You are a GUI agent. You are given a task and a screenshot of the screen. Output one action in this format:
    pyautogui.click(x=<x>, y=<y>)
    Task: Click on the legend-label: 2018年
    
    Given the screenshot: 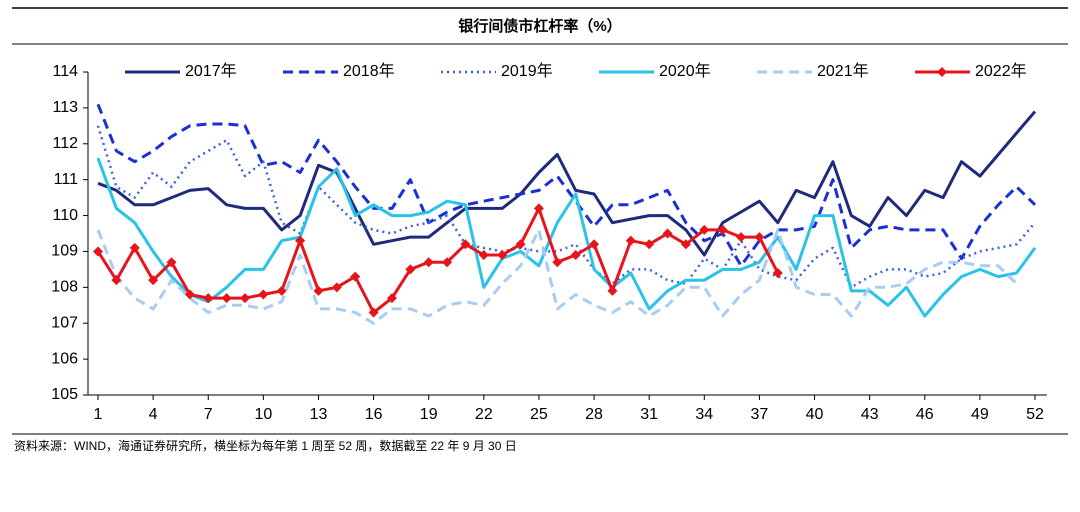 What is the action you would take?
    pyautogui.click(x=369, y=71)
    